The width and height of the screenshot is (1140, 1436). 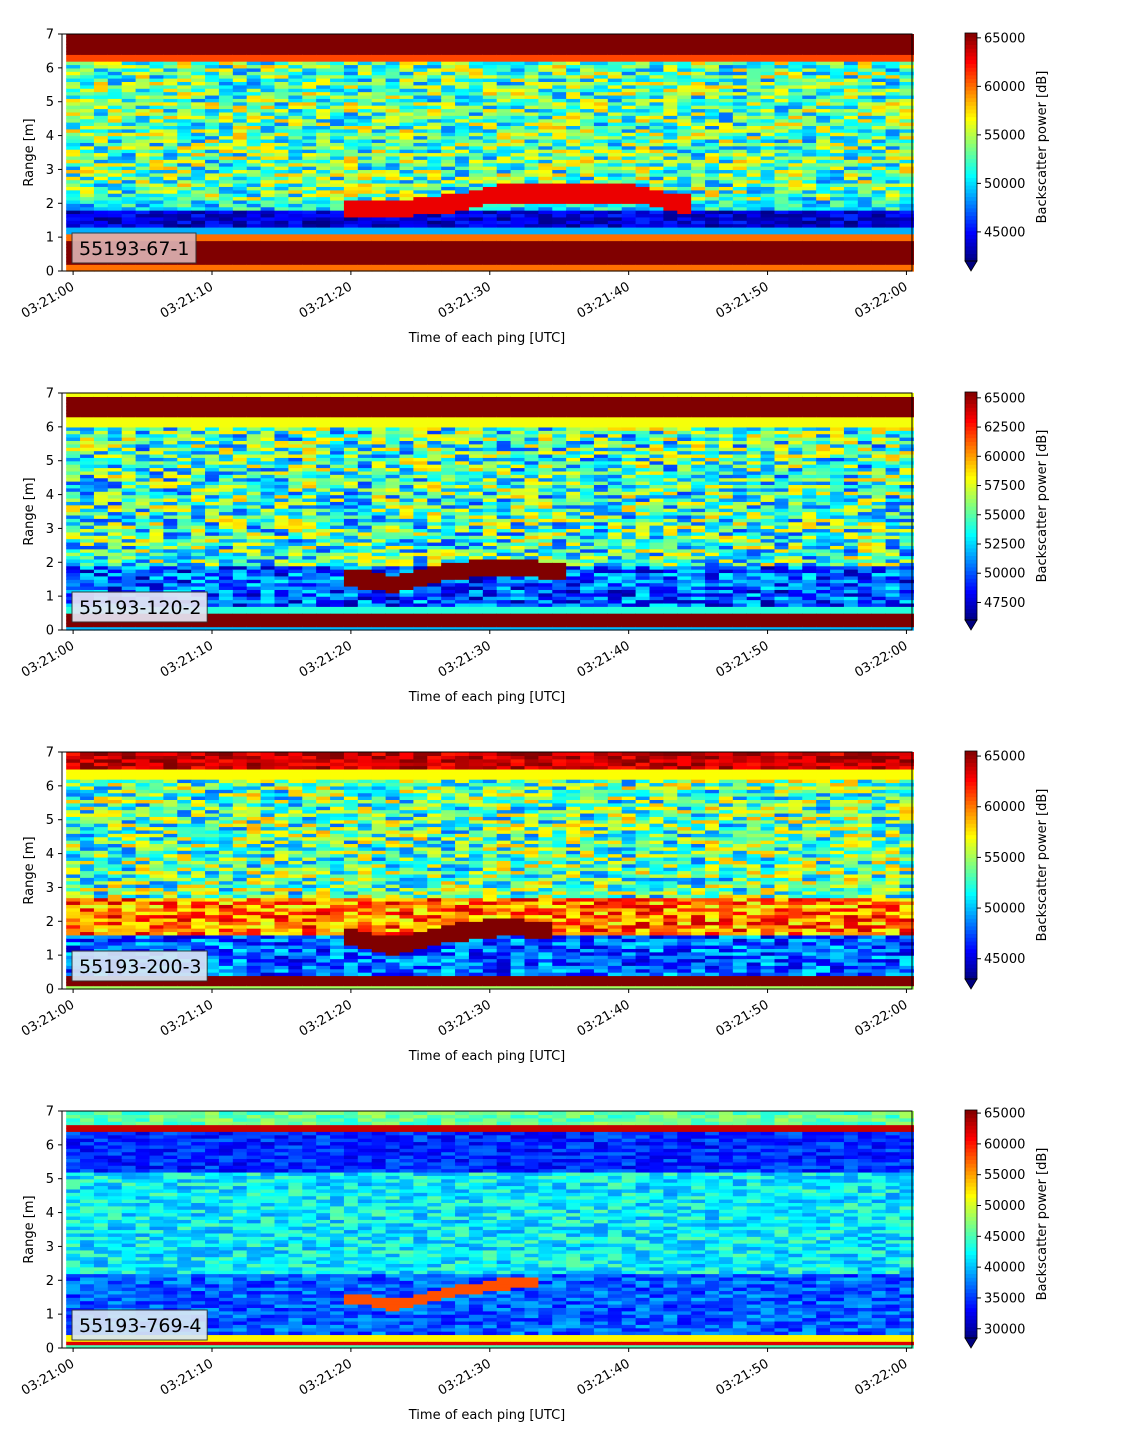 What do you see at coordinates (604, 300) in the screenshot?
I see `x-tick-label: 03:21:40` at bounding box center [604, 300].